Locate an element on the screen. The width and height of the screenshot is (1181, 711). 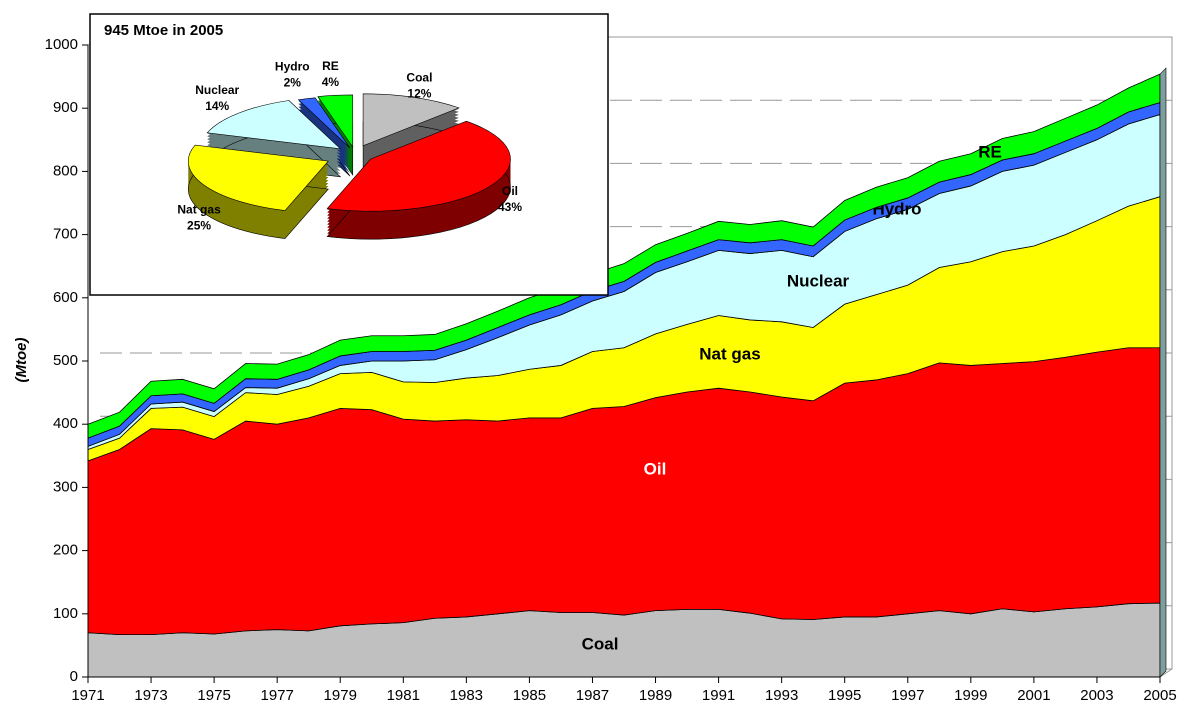
x-tick-label: 1977 is located at coordinates (276, 695).